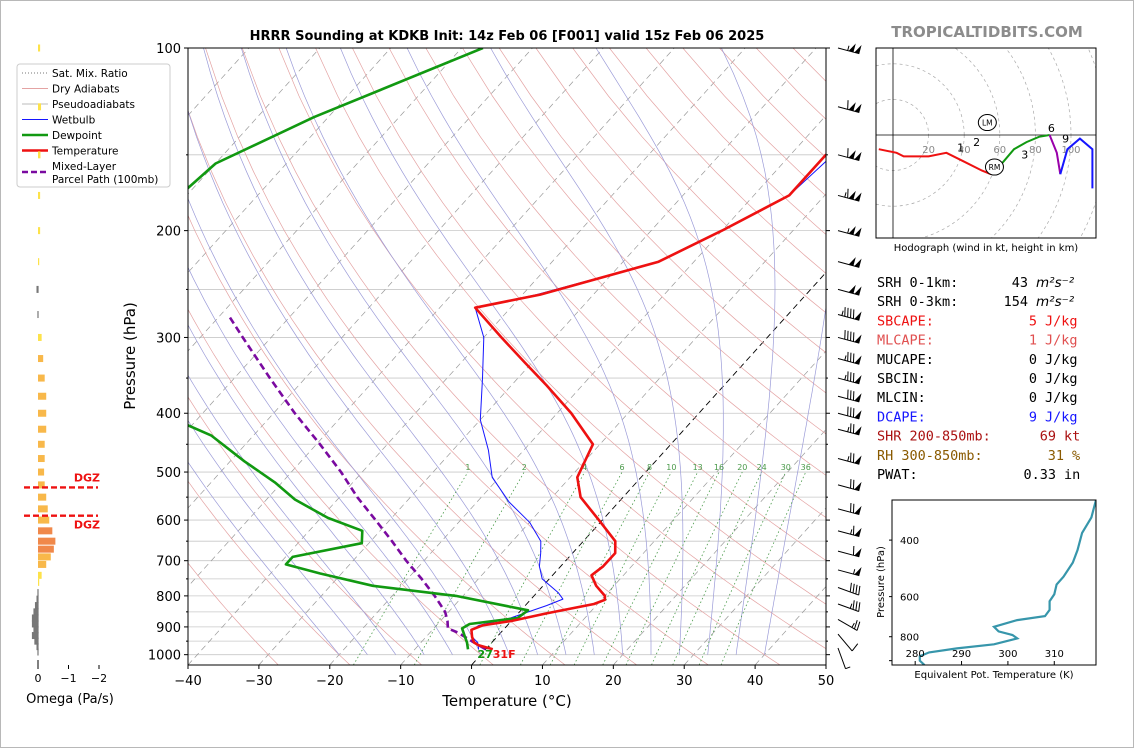  I want to click on hodograph-segment, so click(1055, 154).